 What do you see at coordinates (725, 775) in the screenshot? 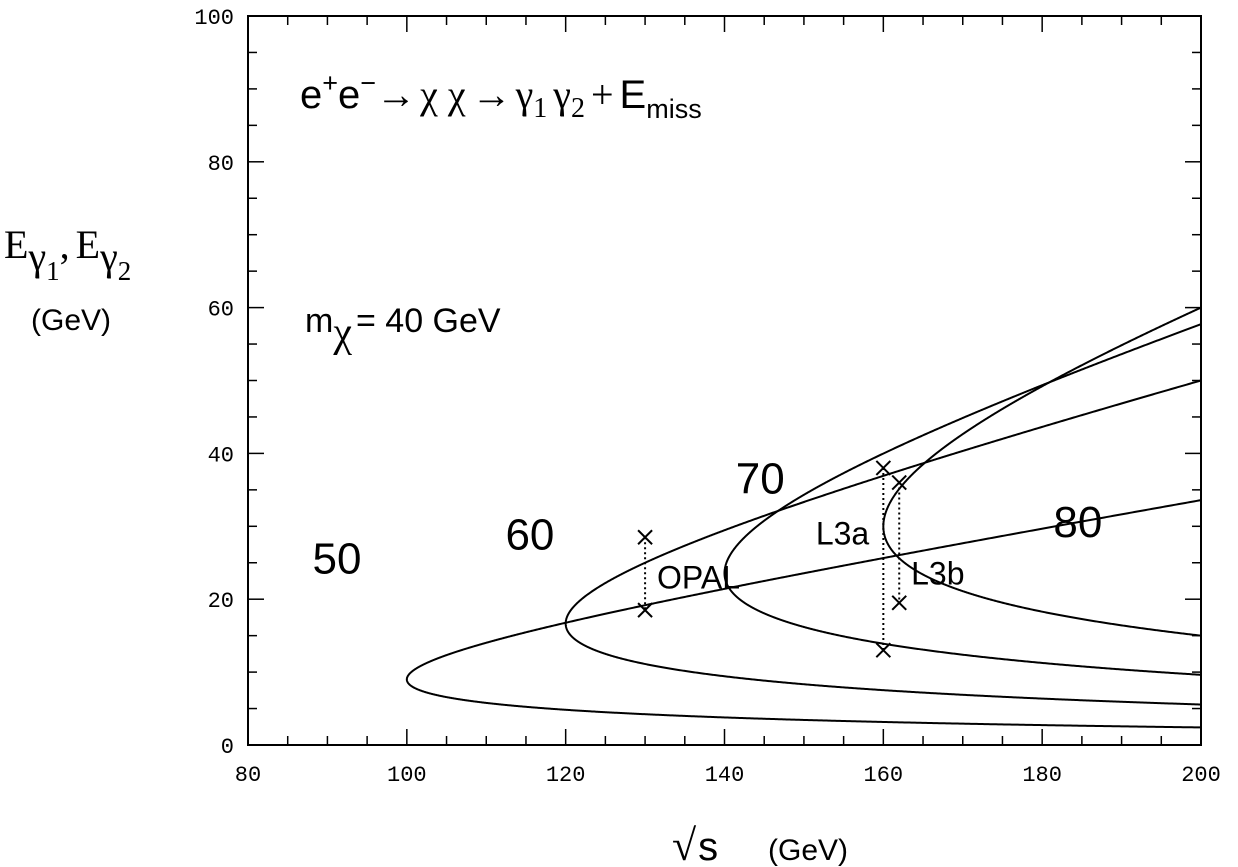
I see `x-tick-label: 140` at bounding box center [725, 775].